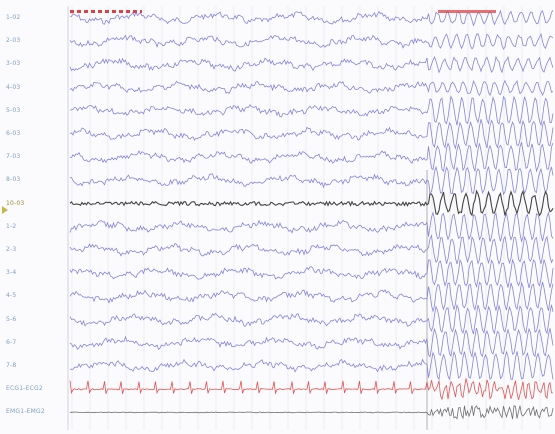 This screenshot has width=555, height=434. Describe the element at coordinates (24, 389) in the screenshot. I see `channel-label: ECG1-ECG2` at that location.